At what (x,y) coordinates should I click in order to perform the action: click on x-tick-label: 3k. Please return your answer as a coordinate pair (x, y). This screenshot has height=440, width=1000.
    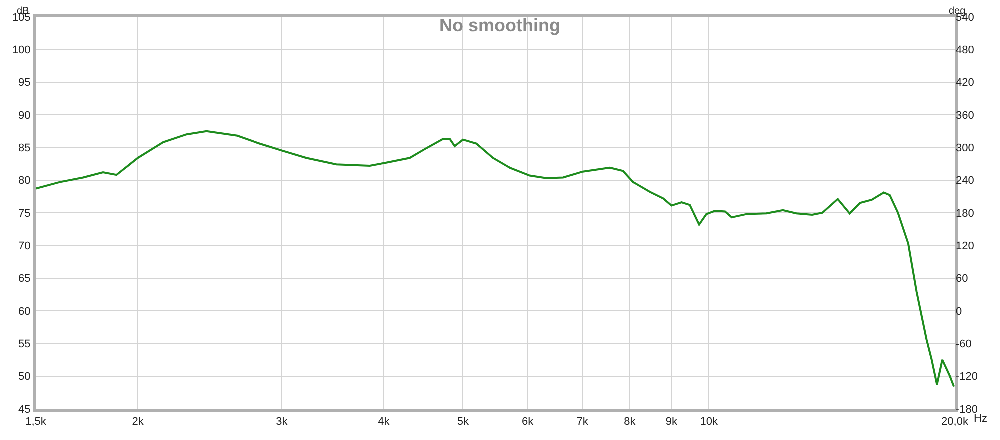
    Looking at the image, I should click on (282, 422).